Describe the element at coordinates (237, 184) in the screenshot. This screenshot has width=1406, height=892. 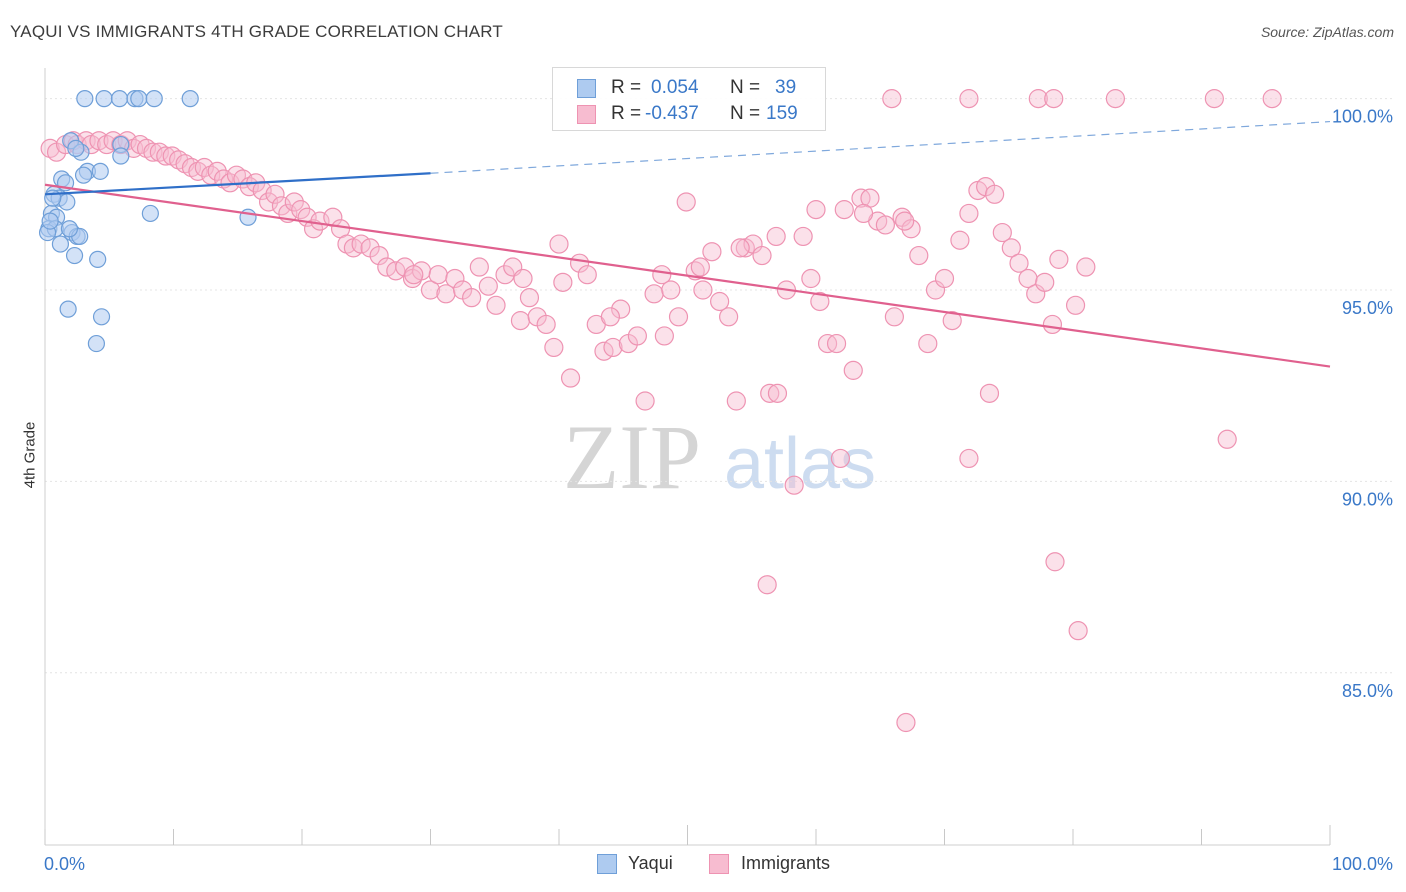
I see `yaqui-trend-line` at that location.